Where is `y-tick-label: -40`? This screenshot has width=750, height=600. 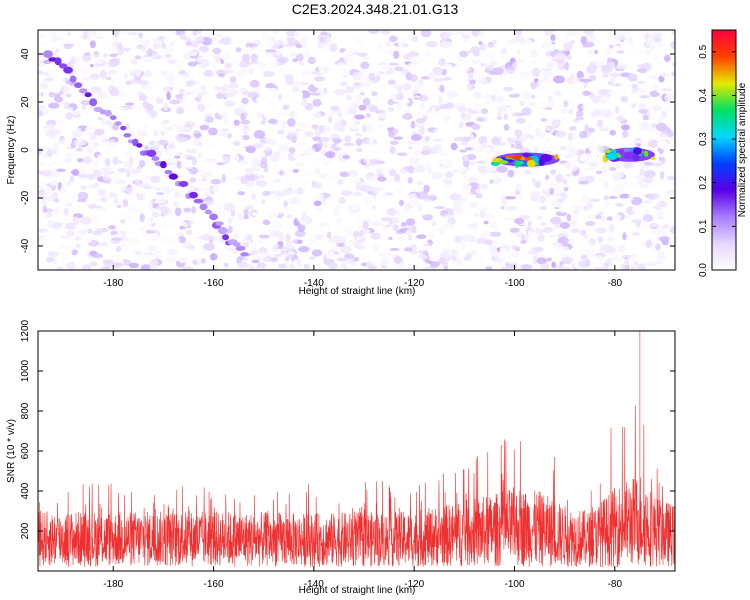 y-tick-label: -40 is located at coordinates (25, 245).